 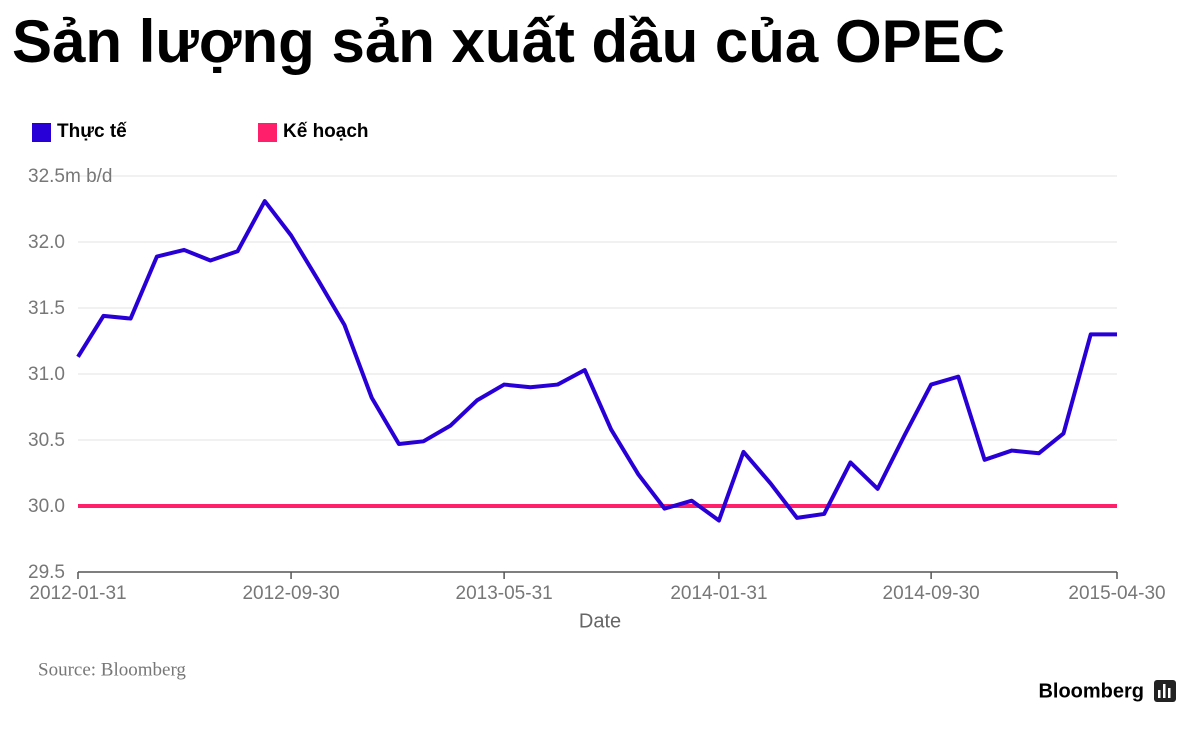 What do you see at coordinates (112, 669) in the screenshot?
I see `source: Source: Bloomberg` at bounding box center [112, 669].